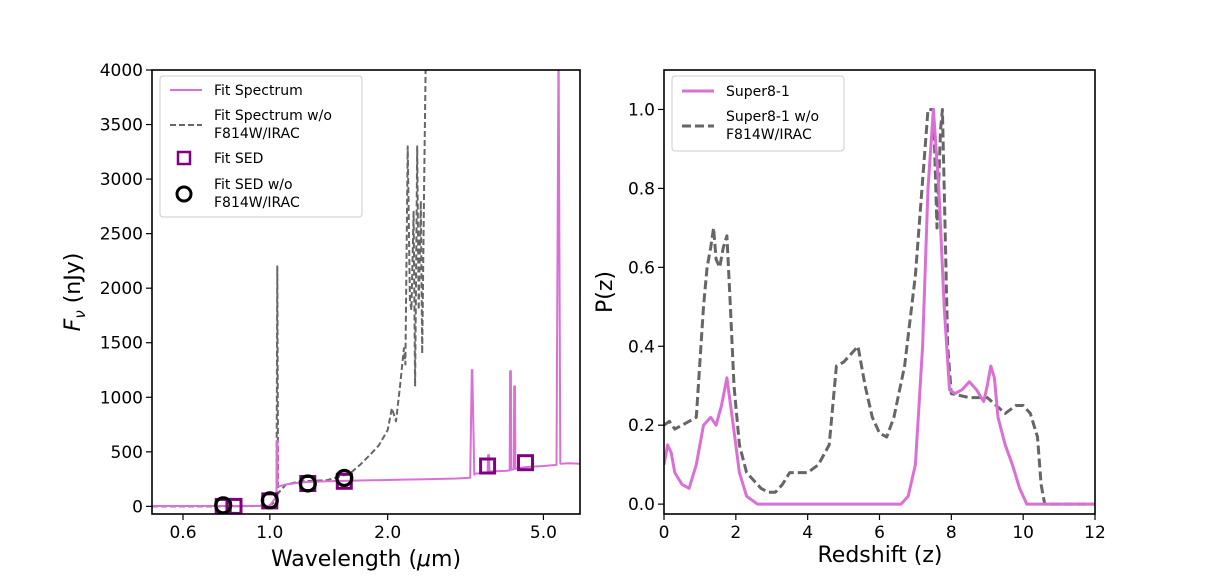 The height and width of the screenshot is (576, 1216). I want to click on y-tick-label: 3000, so click(121, 180).